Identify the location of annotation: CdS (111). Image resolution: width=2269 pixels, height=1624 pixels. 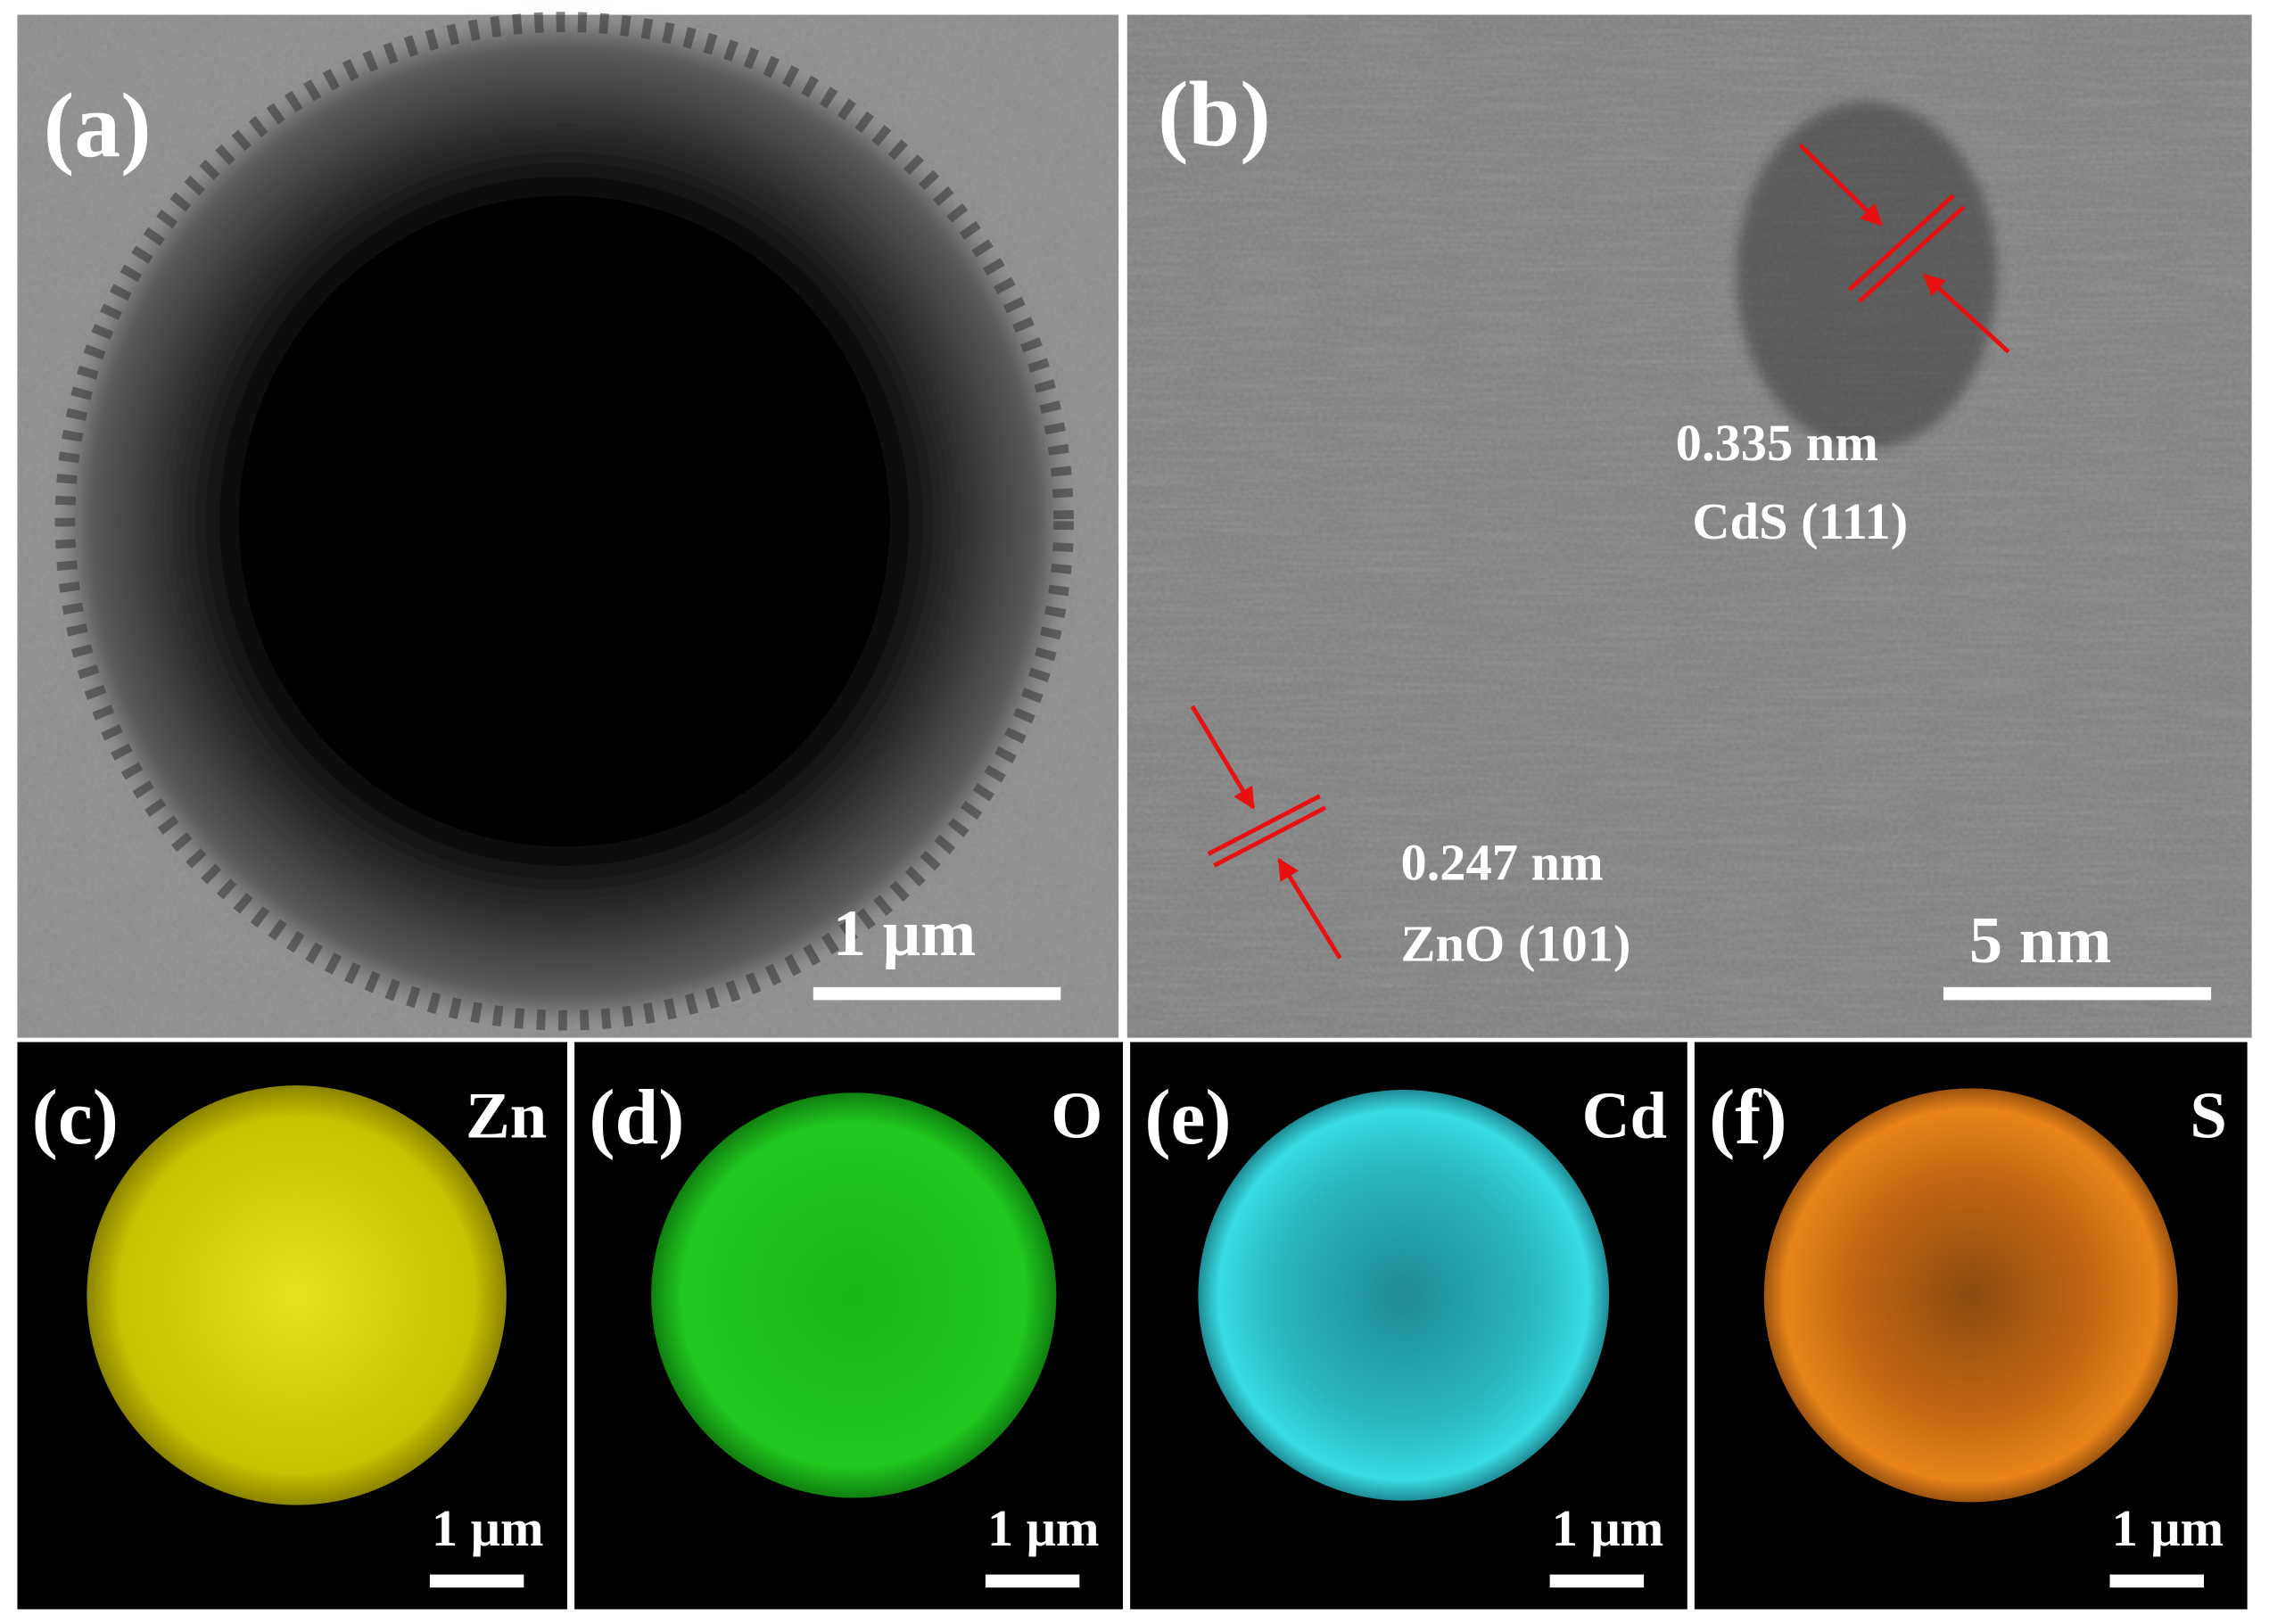
(1800, 521).